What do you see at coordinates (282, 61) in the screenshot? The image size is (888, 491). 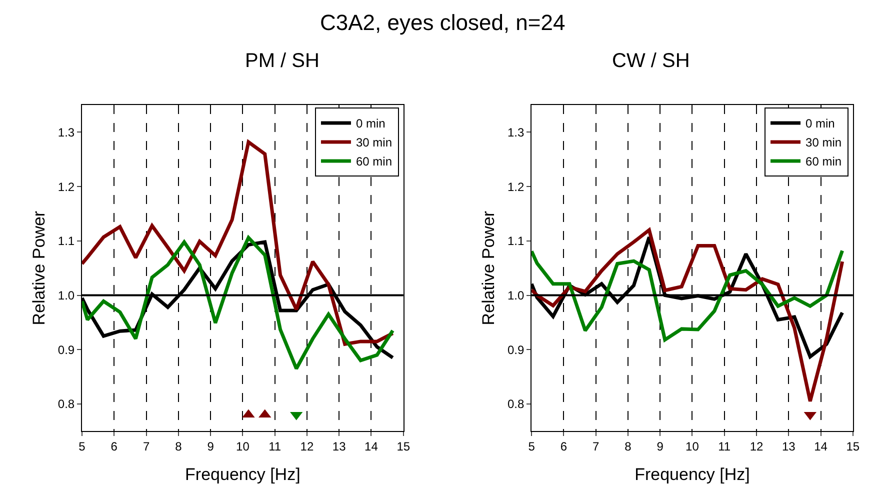 I see `chart-title: PM / SH` at bounding box center [282, 61].